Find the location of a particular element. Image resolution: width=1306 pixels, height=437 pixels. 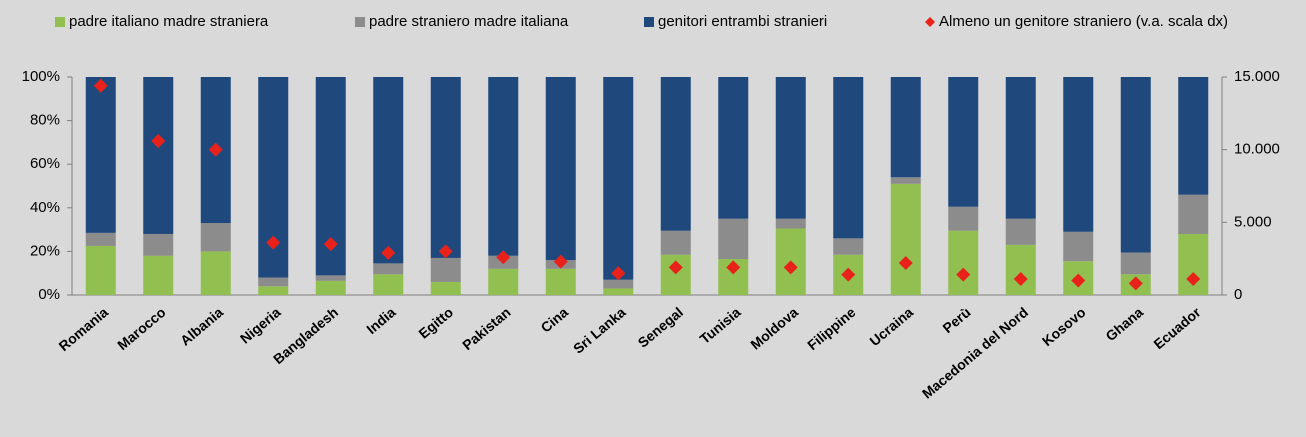

y-tick-label: 20% is located at coordinates (45, 250).